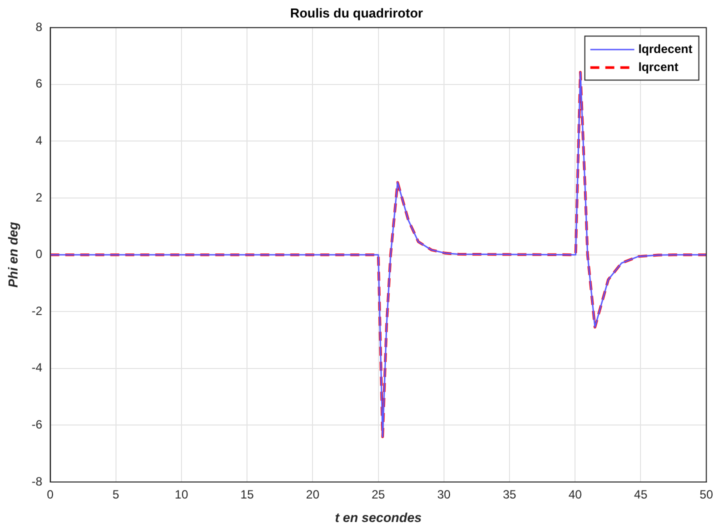 This screenshot has height=532, width=719. I want to click on x-tick-label: 15, so click(247, 495).